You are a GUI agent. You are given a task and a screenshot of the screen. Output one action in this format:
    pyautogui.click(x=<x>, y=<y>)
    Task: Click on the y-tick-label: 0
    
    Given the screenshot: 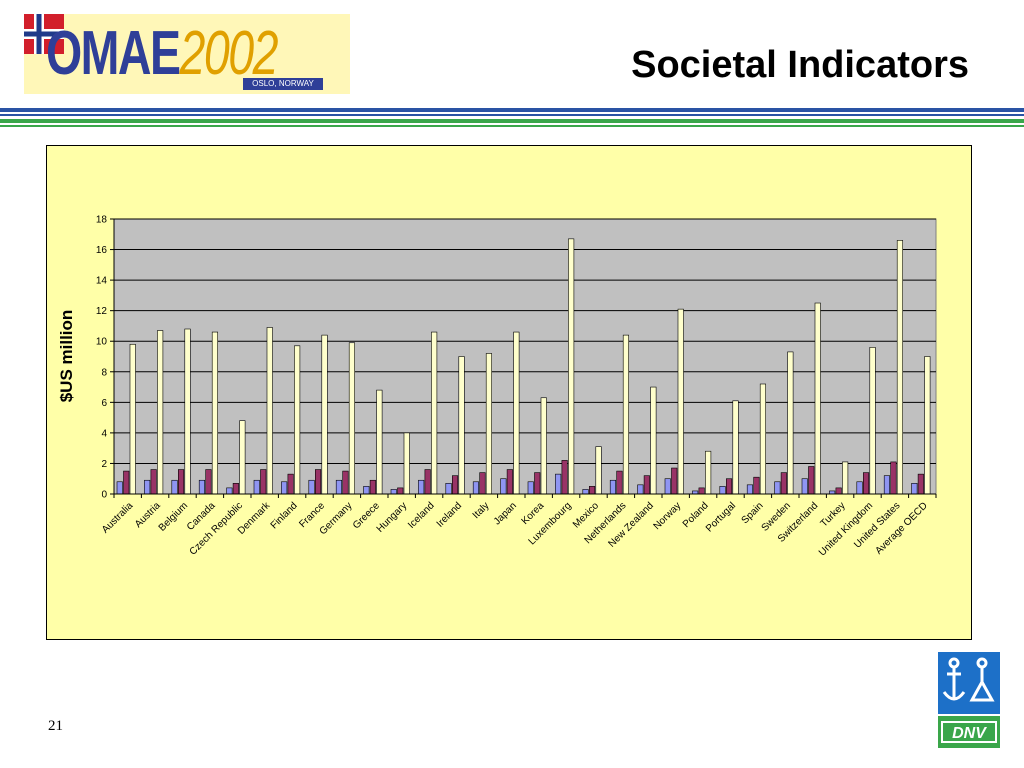 What is the action you would take?
    pyautogui.click(x=104, y=495)
    